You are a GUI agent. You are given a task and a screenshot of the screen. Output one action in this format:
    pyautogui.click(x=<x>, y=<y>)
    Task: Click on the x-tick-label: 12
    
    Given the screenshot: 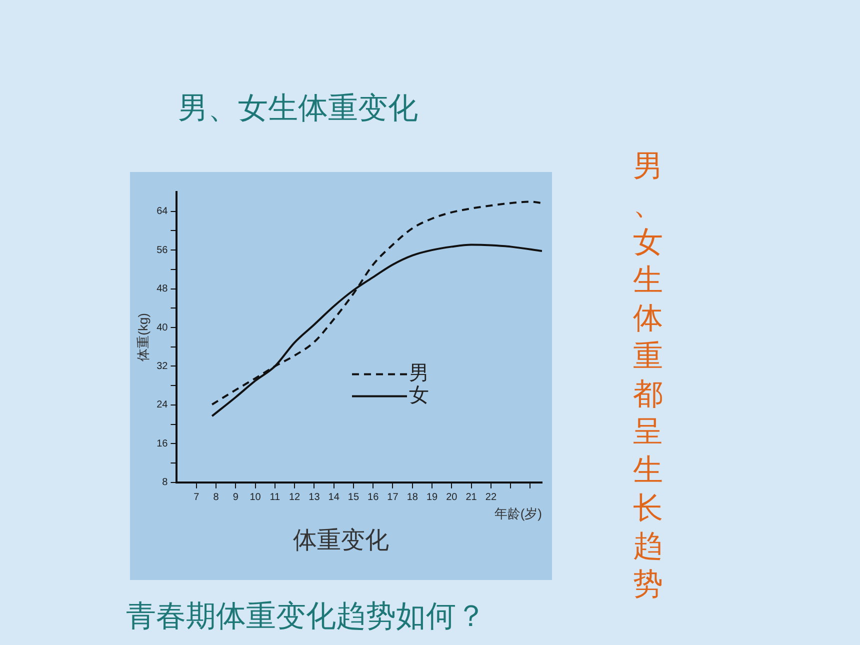 What is the action you would take?
    pyautogui.click(x=294, y=498)
    